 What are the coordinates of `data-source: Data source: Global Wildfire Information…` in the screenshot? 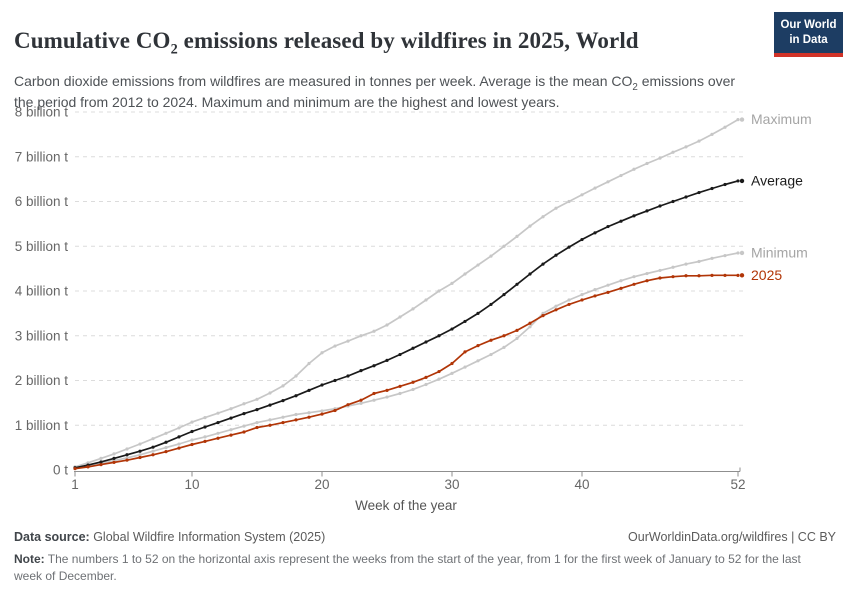 It's located at (169, 537).